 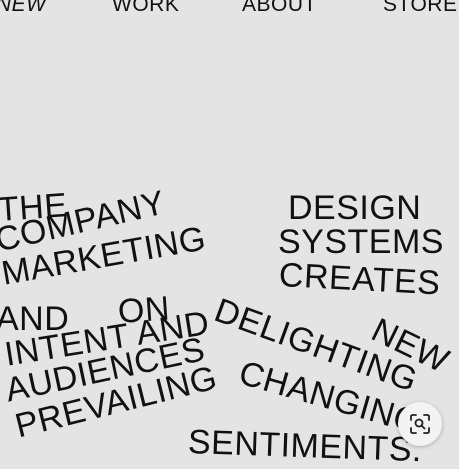 What do you see at coordinates (420, 8) in the screenshot?
I see `nav-link-store: STORE` at bounding box center [420, 8].